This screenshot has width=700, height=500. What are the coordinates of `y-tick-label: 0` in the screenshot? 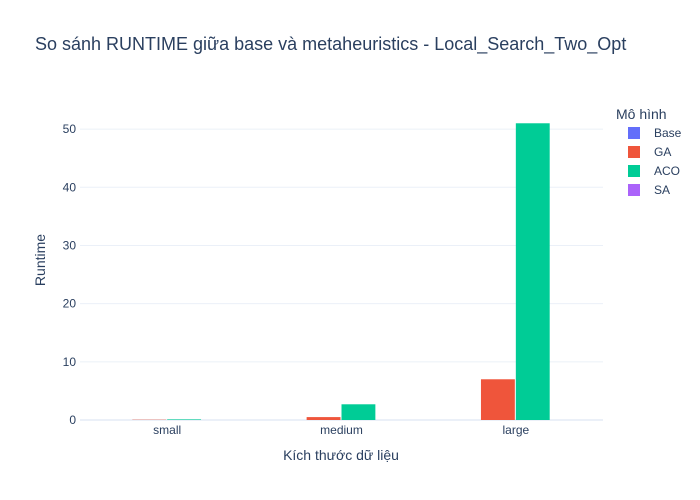 It's located at (72, 420).